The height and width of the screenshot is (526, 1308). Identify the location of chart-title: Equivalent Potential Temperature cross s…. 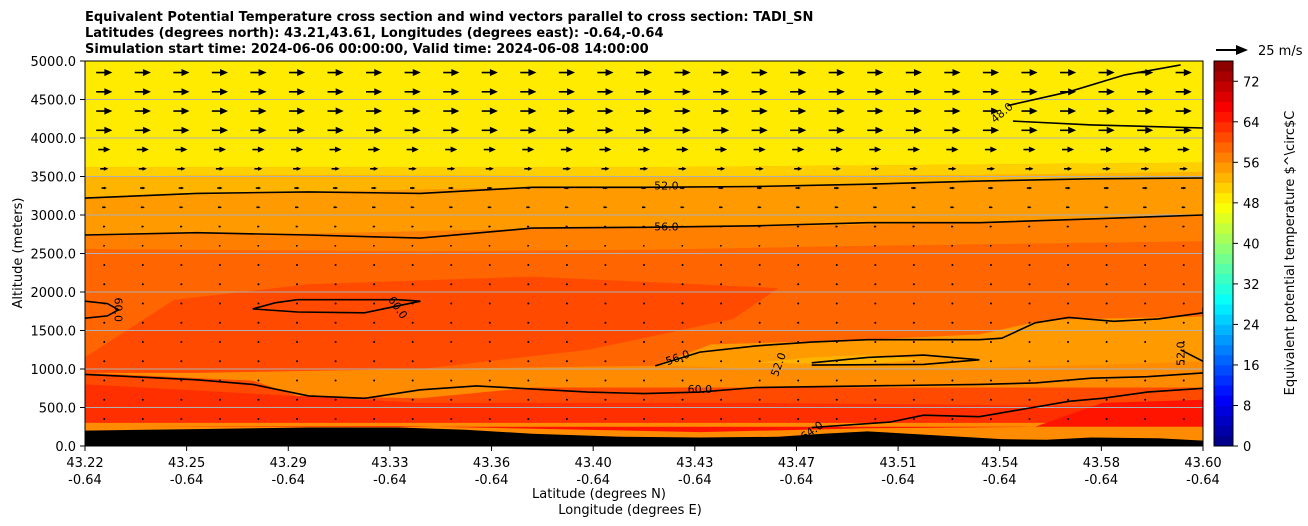
(449, 33).